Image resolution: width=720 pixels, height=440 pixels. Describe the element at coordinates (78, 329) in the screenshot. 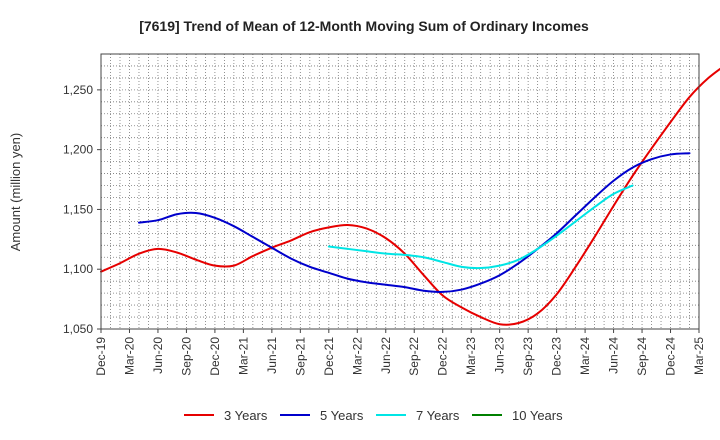

I see `y-tick-label: 1,050` at that location.